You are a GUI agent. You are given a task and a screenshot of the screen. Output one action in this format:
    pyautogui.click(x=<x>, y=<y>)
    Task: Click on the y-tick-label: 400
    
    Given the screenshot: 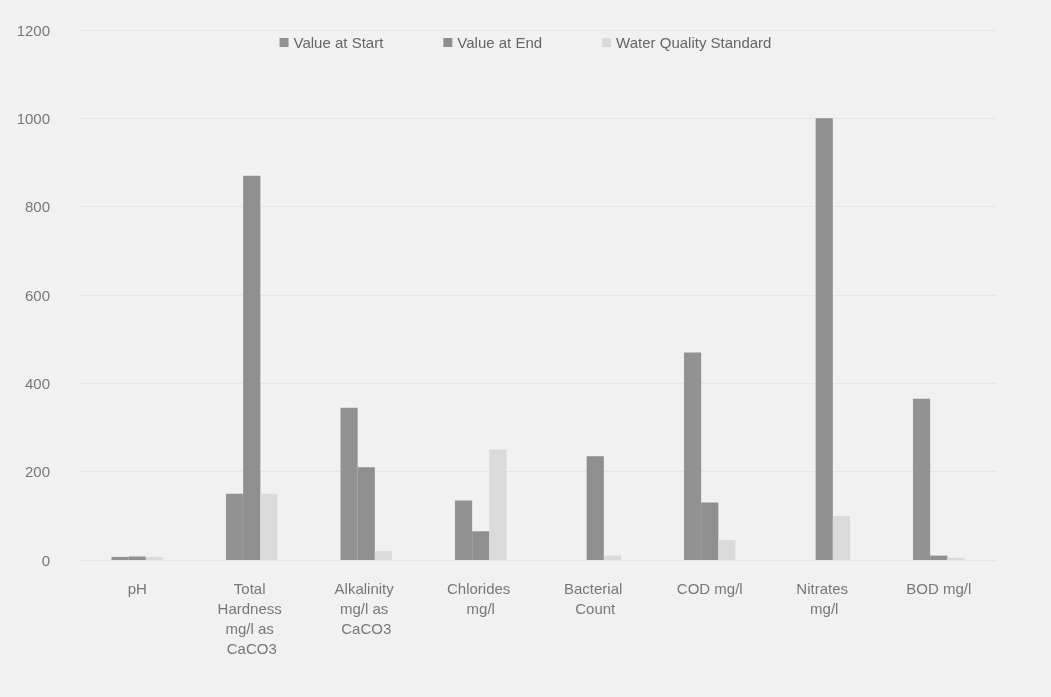 What is the action you would take?
    pyautogui.click(x=37, y=383)
    